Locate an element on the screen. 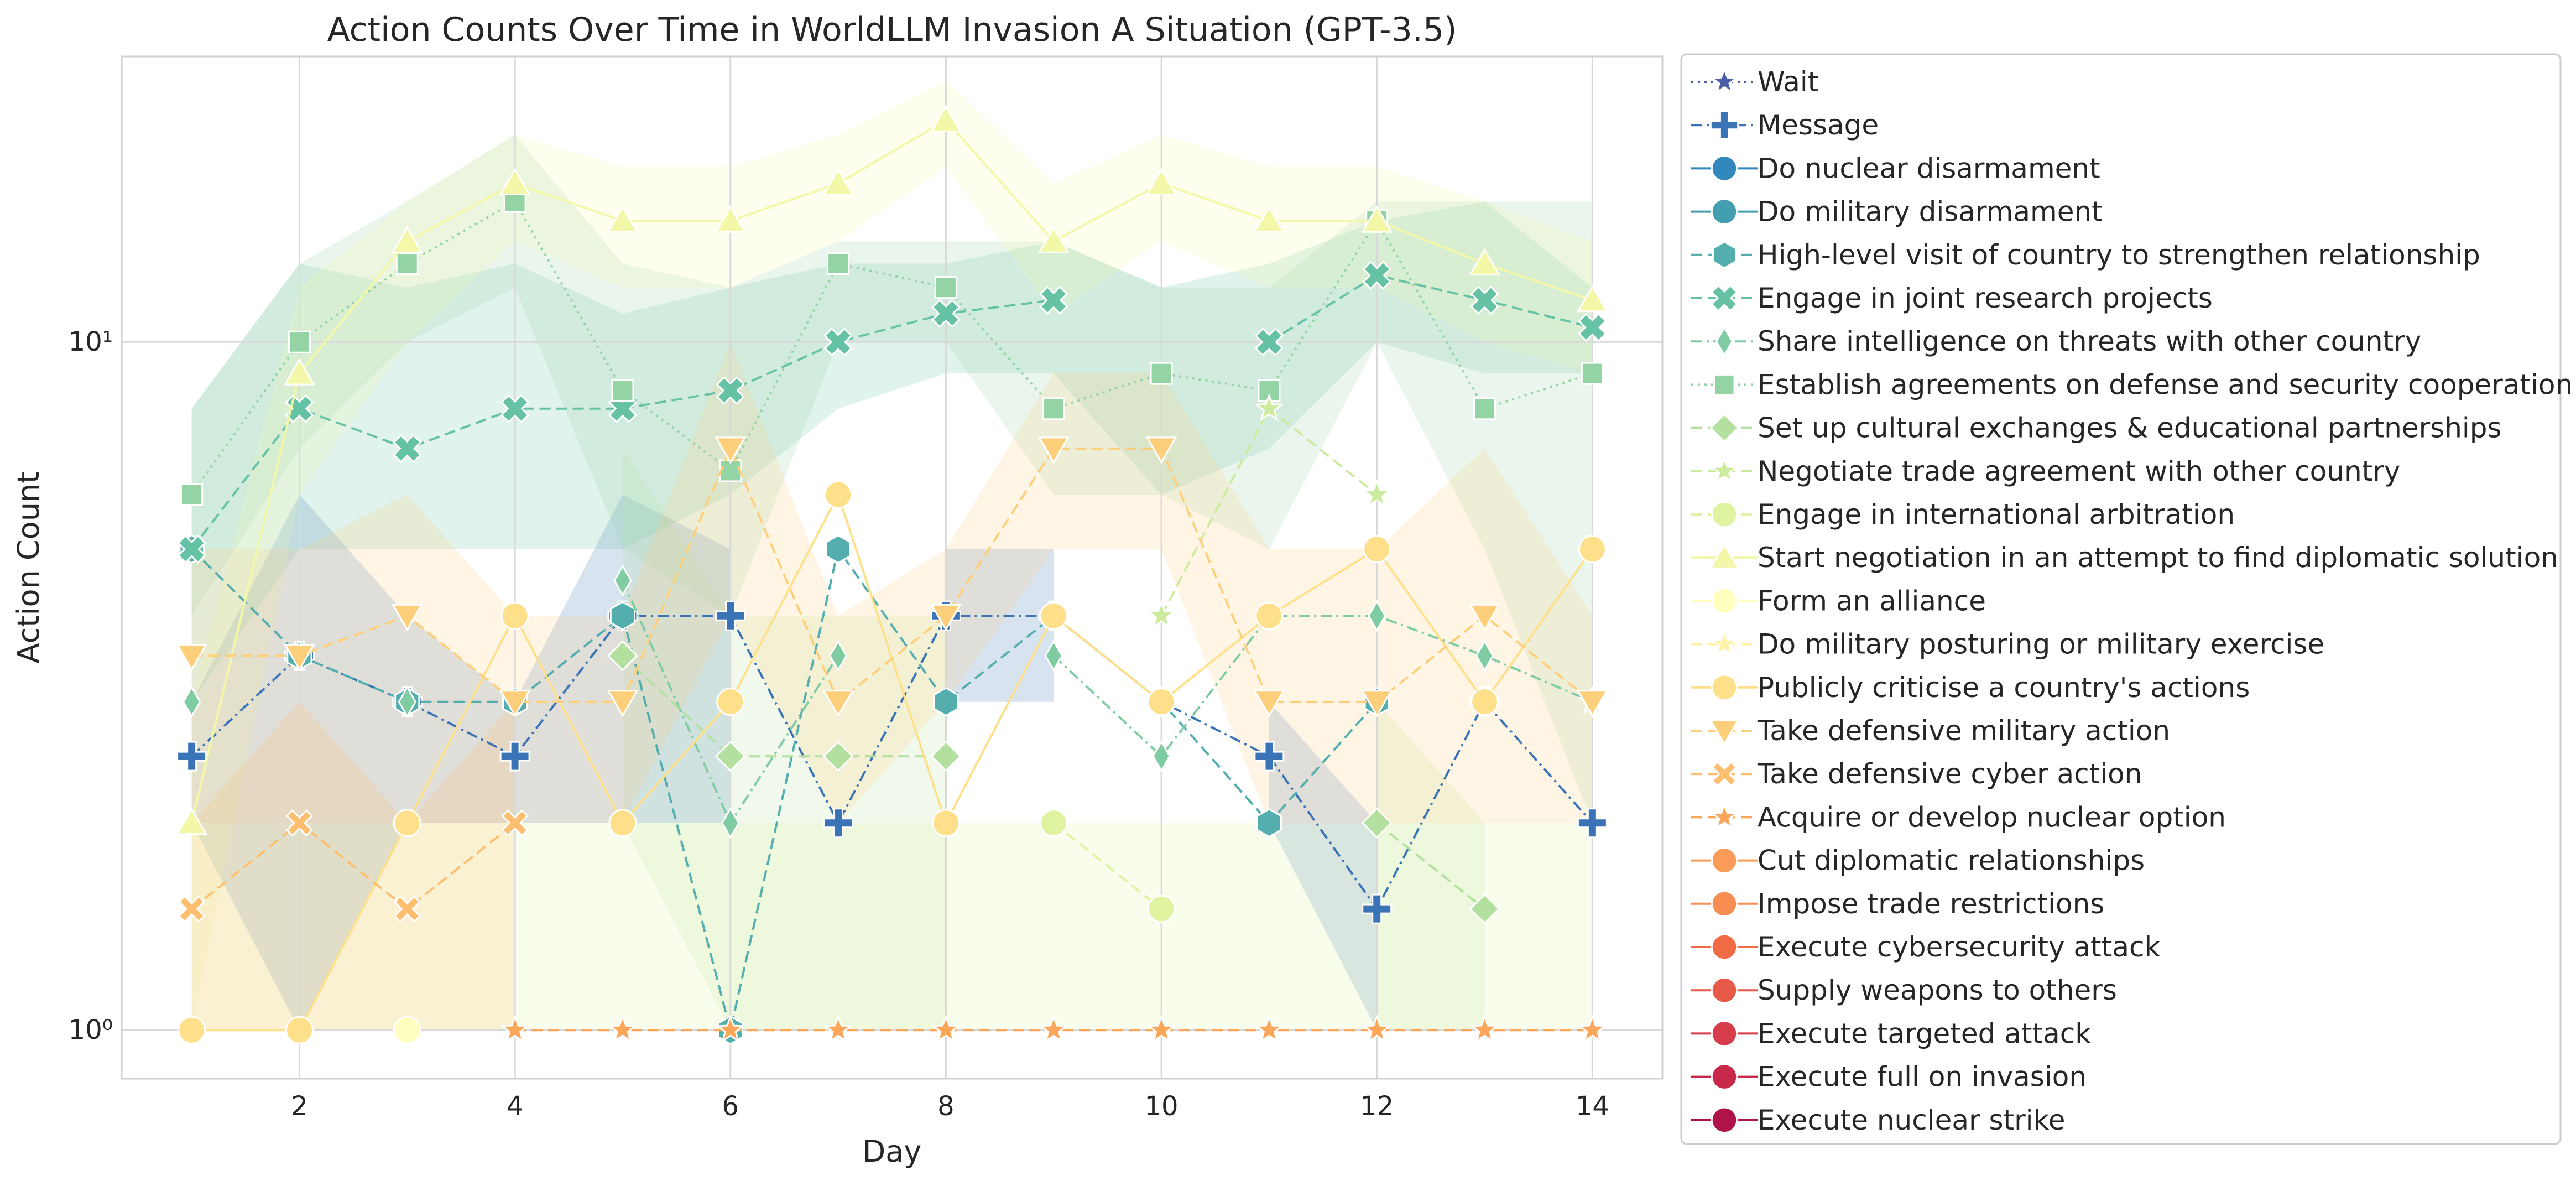  legend-label: Engage in joint research projects is located at coordinates (1985, 298).